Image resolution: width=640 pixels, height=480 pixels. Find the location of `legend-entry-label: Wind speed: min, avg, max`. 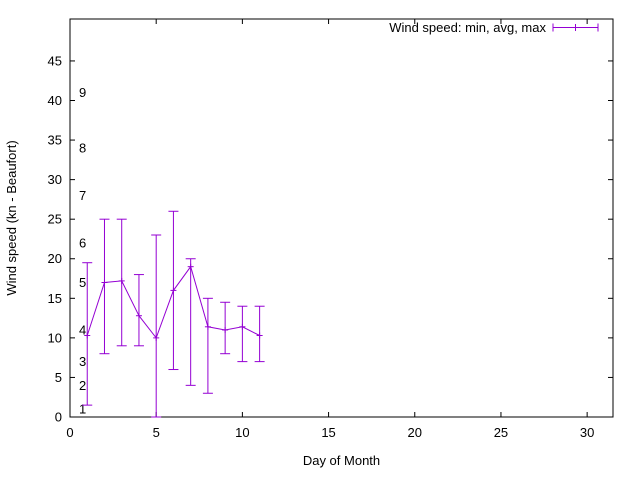

legend-entry-label: Wind speed: min, avg, max is located at coordinates (467, 27).